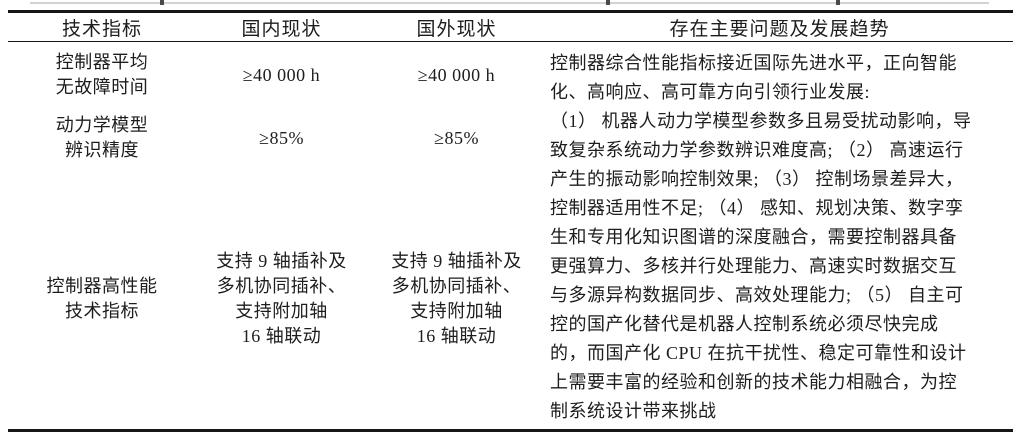 This screenshot has width=1021, height=440. What do you see at coordinates (281, 137) in the screenshot?
I see `cell-row2-domestic: ≥85%` at bounding box center [281, 137].